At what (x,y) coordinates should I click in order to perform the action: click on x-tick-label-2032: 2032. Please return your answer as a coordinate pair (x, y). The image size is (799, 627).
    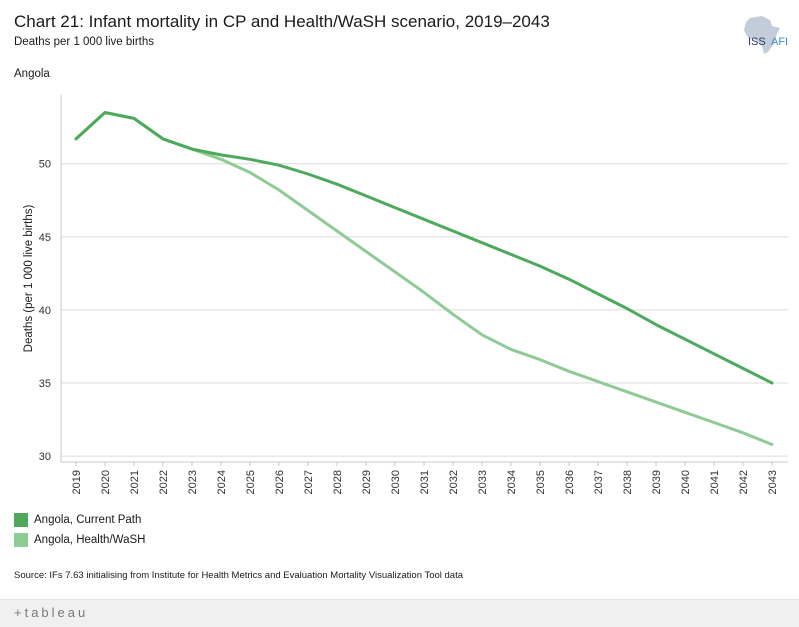
    Looking at the image, I should click on (454, 482).